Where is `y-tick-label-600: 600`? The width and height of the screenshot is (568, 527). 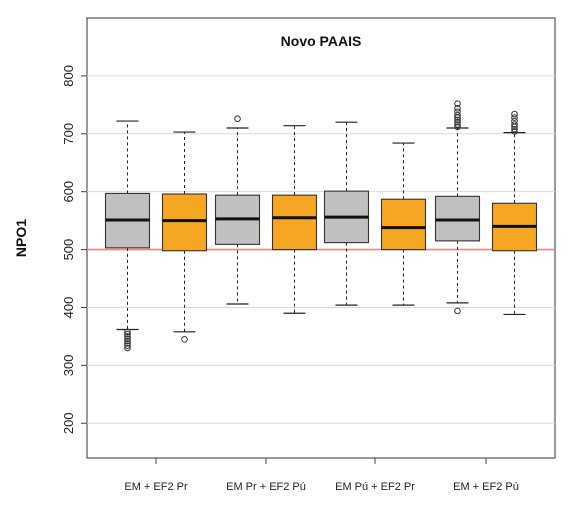
y-tick-label-600: 600 is located at coordinates (68, 192).